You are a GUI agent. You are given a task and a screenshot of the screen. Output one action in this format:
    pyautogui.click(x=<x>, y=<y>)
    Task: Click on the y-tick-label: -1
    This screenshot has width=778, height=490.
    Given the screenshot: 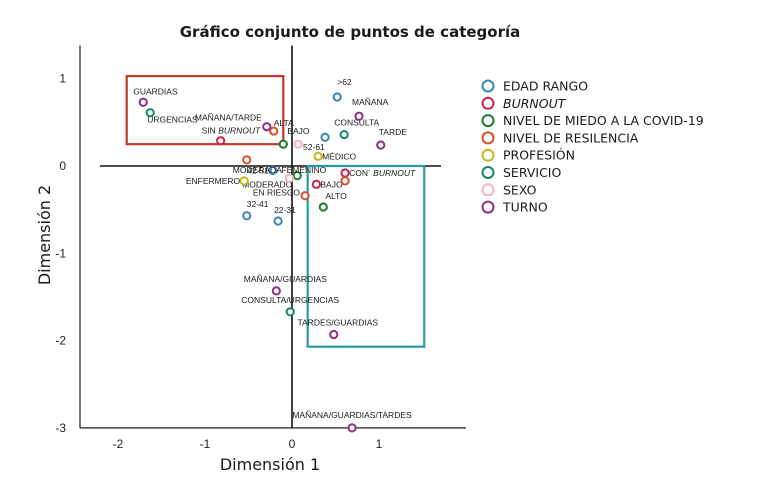 What is the action you would take?
    pyautogui.click(x=60, y=253)
    